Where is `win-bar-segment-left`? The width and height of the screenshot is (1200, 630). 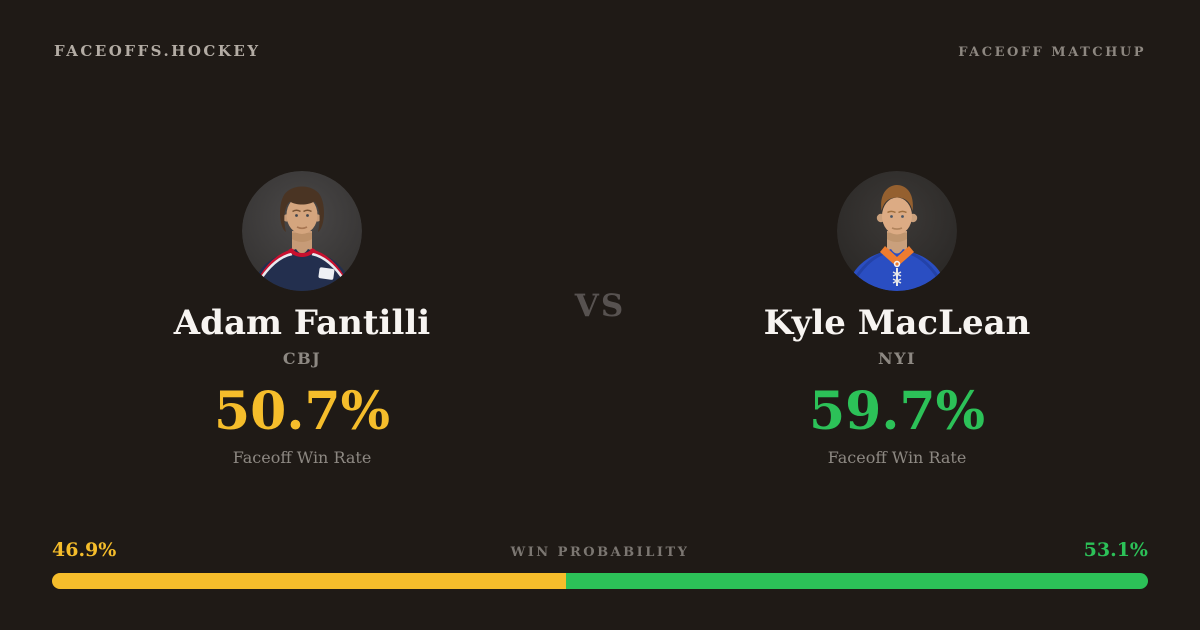
win-bar-segment-left is located at coordinates (309, 581).